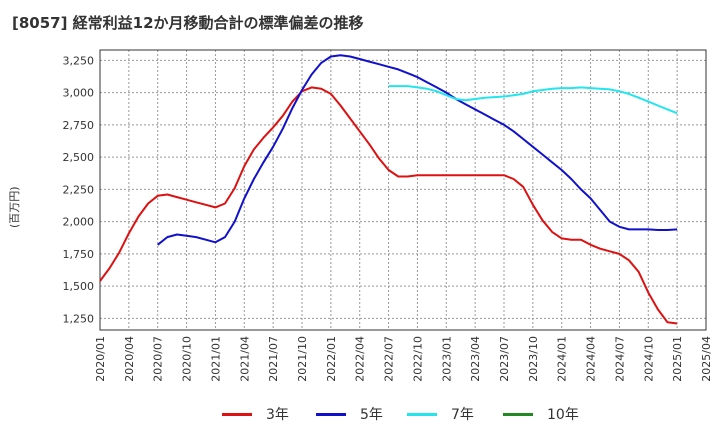 This screenshot has width=720, height=440. I want to click on legend-label: 10年, so click(563, 415).